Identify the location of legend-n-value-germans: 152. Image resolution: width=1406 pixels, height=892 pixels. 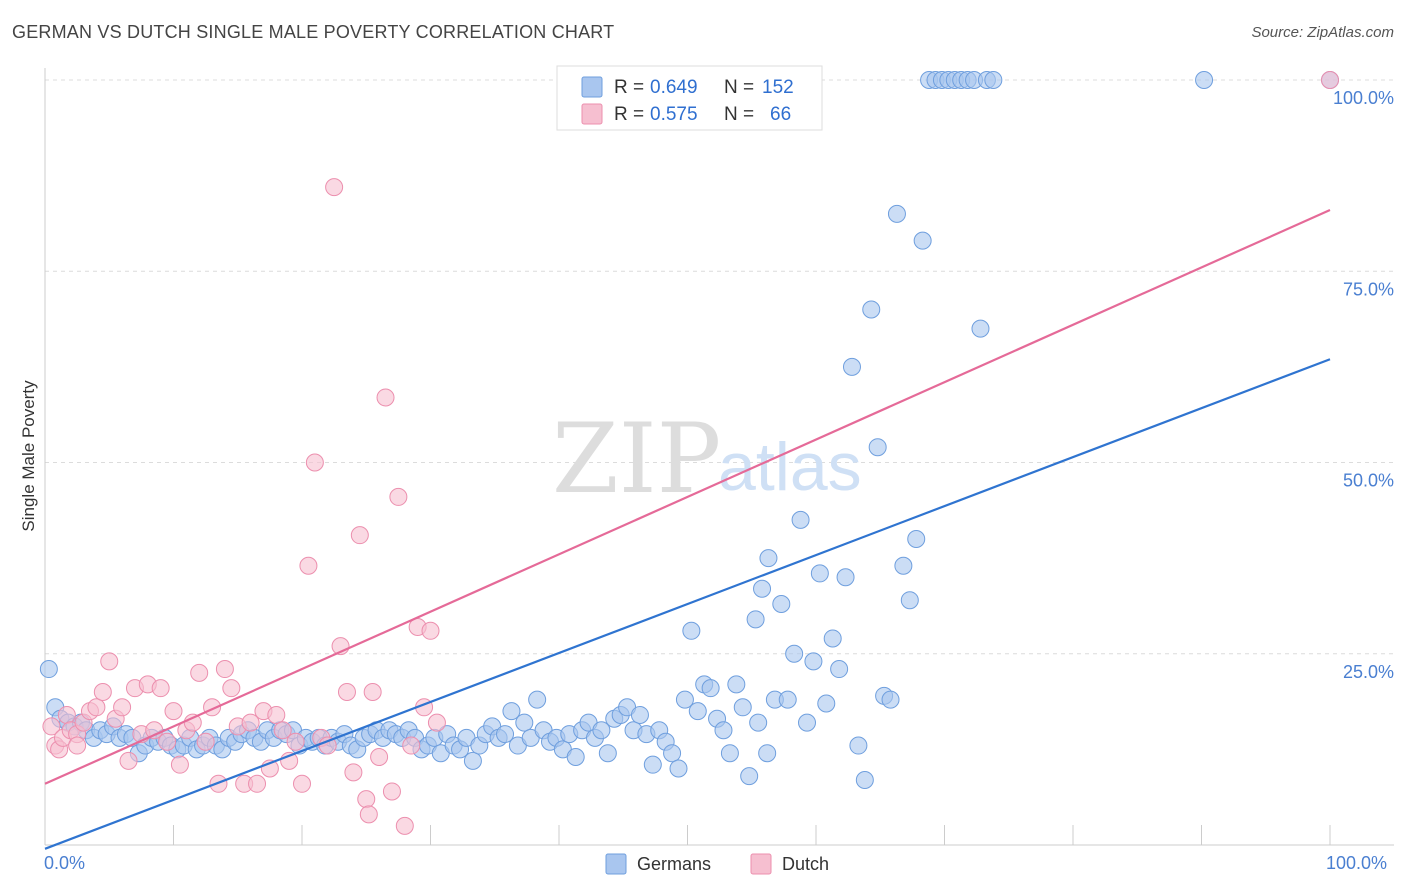
(778, 87).